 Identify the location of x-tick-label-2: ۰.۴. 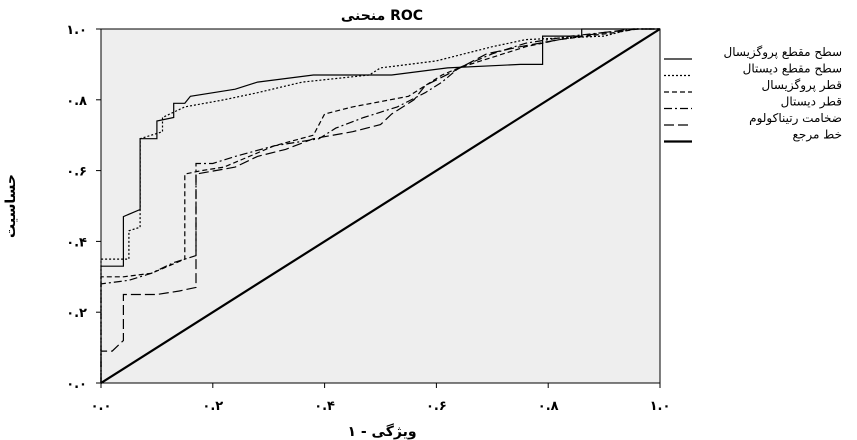
(324, 406).